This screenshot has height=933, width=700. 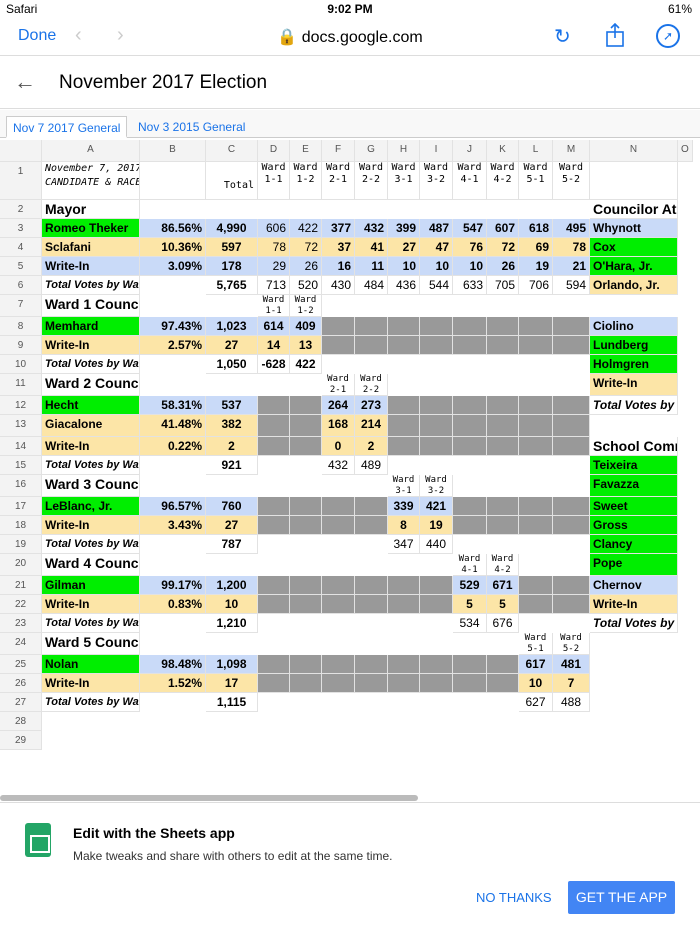 What do you see at coordinates (21, 506) in the screenshot?
I see `row-header: 17` at bounding box center [21, 506].